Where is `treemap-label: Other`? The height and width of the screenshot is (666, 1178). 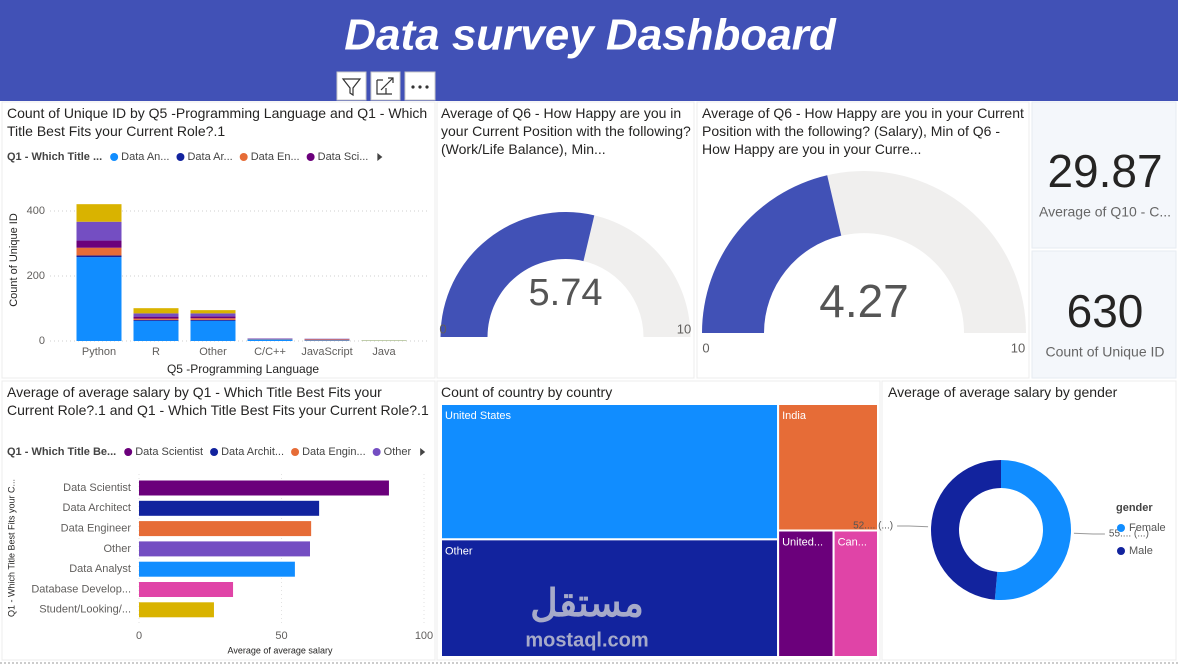
treemap-label: Other is located at coordinates (459, 551).